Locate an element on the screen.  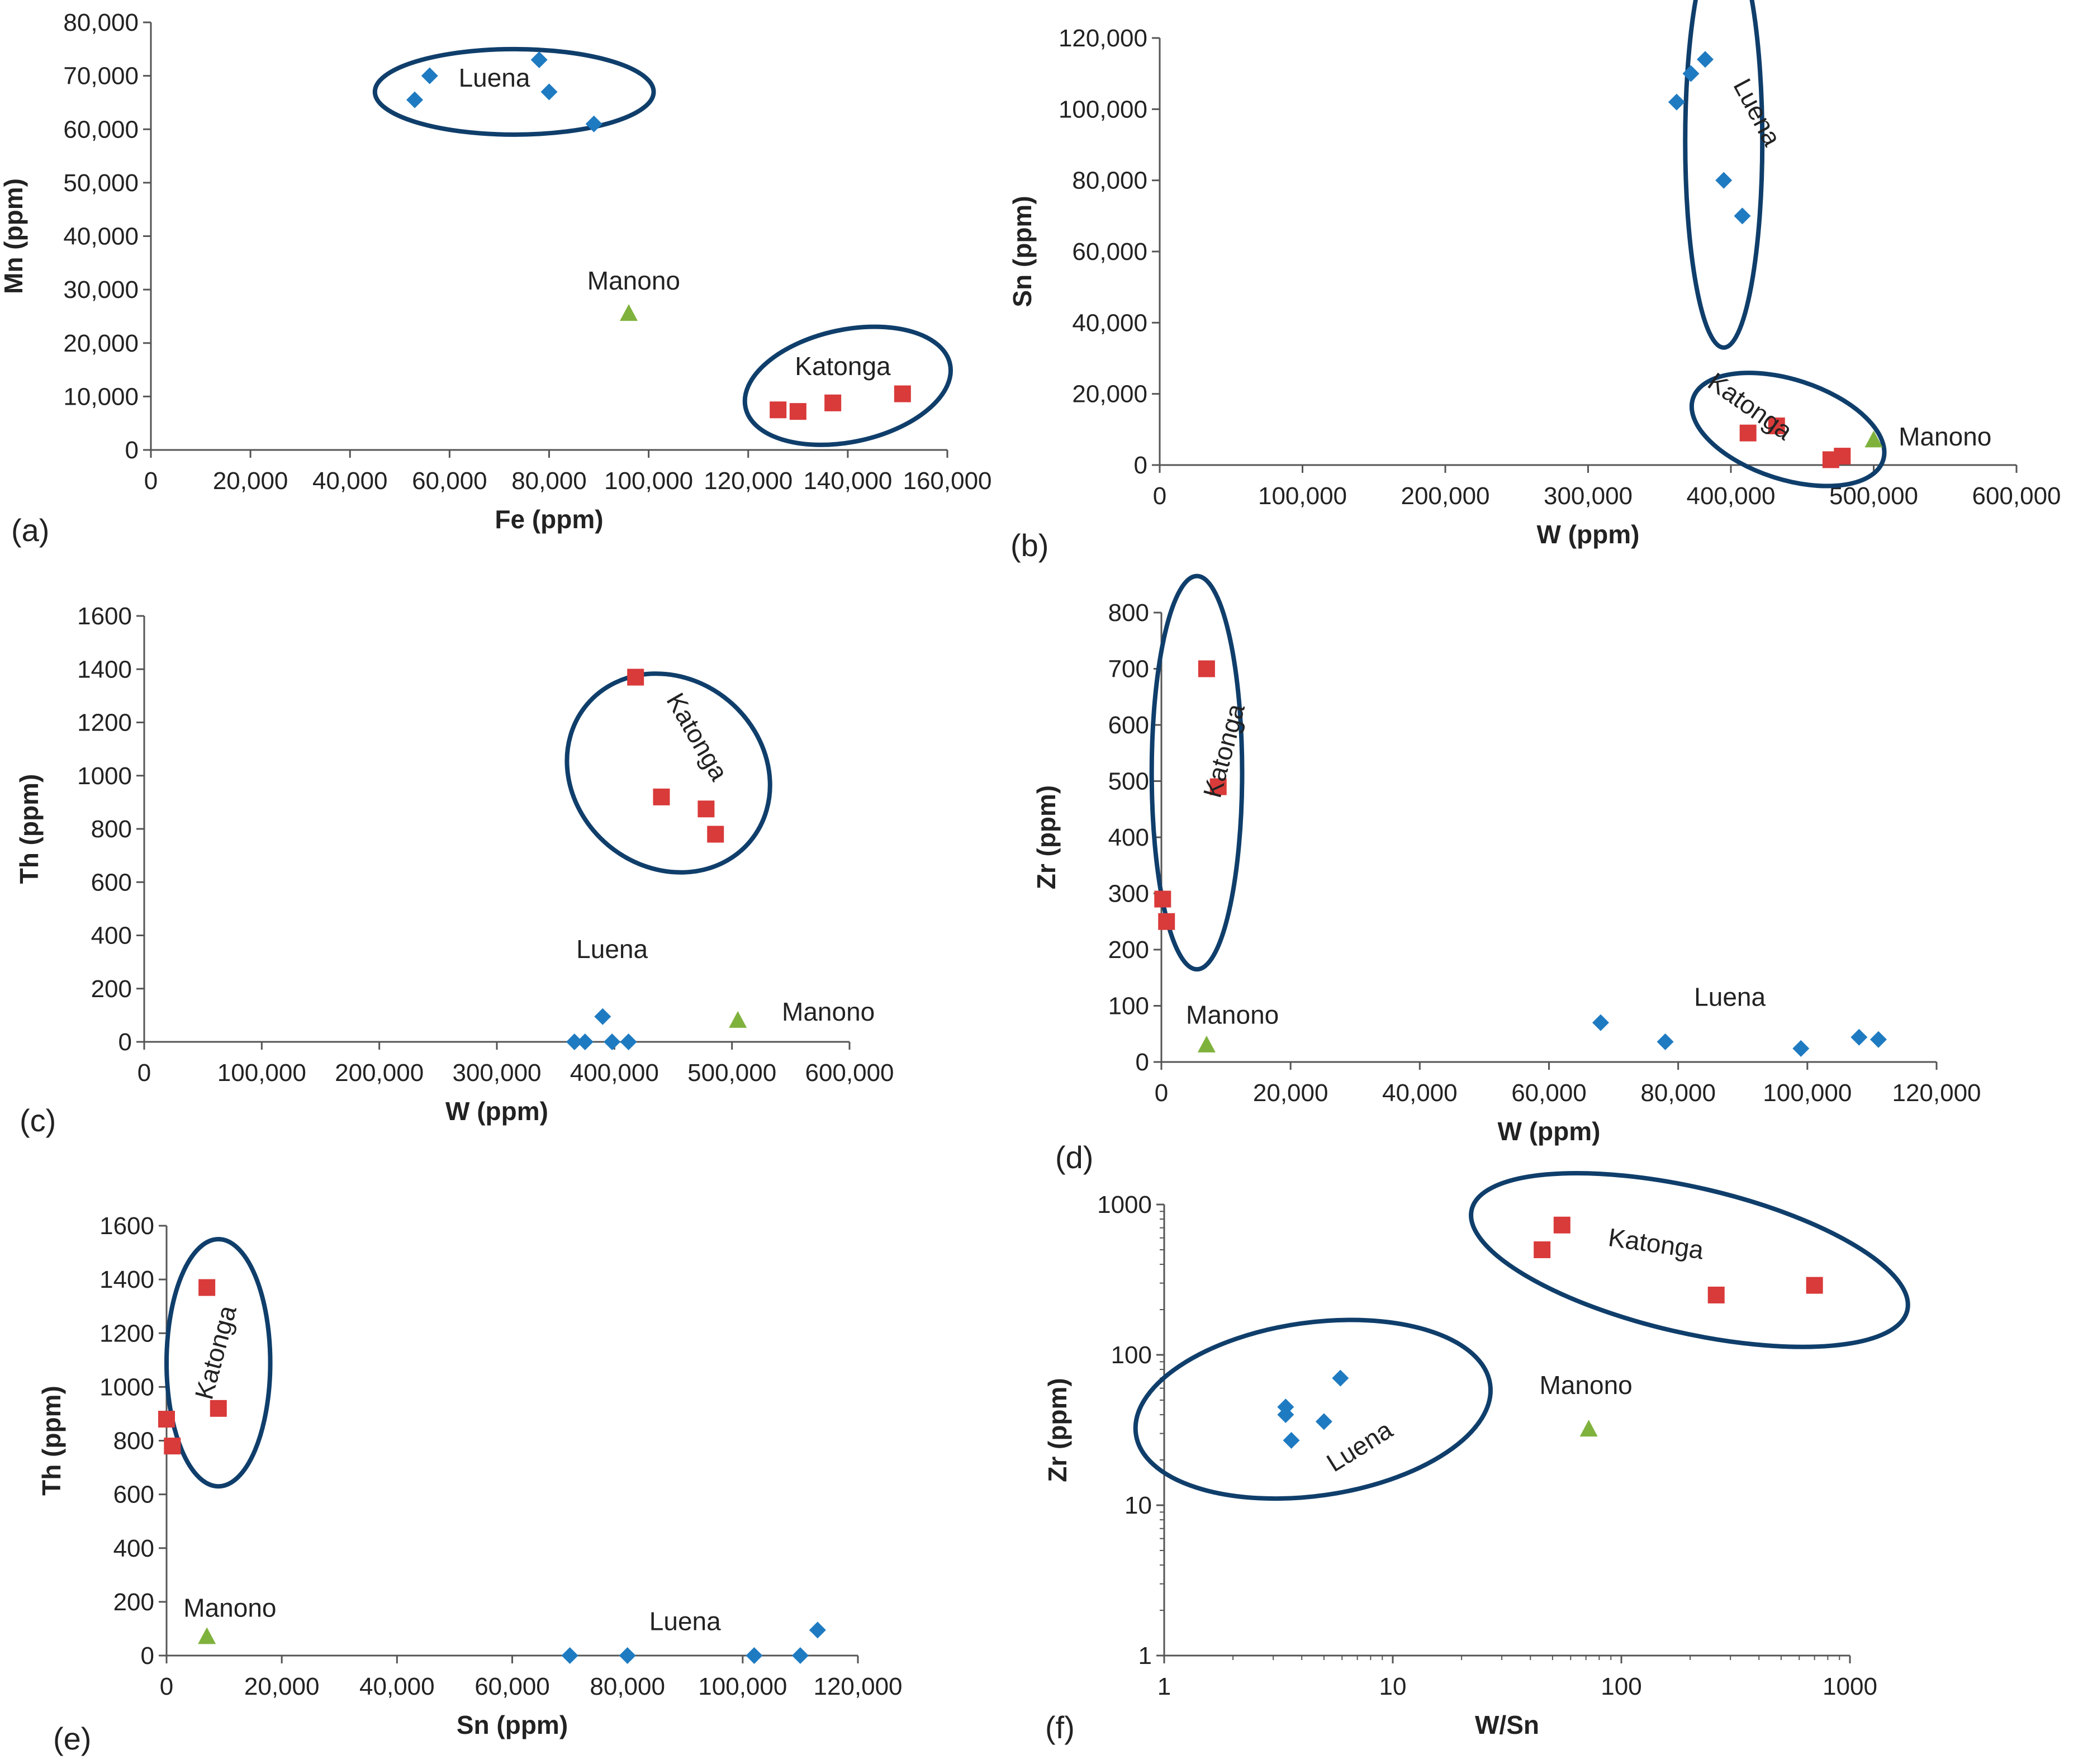
x-tick-label: 1000 is located at coordinates (1850, 1686).